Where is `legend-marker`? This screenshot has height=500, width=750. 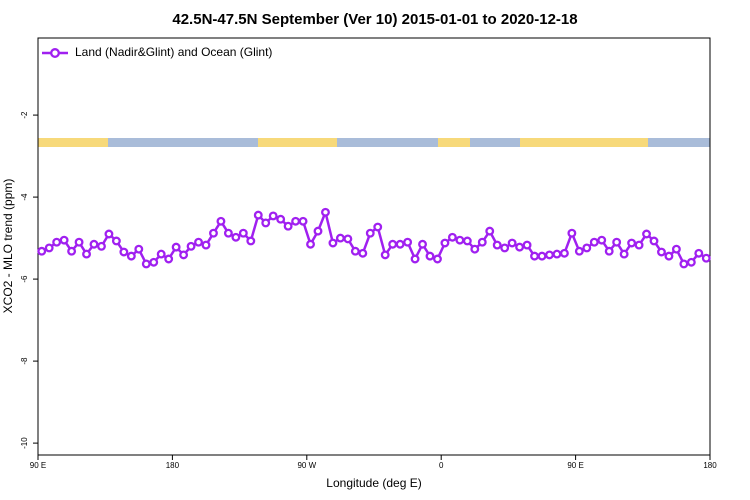
legend-marker is located at coordinates (55, 53).